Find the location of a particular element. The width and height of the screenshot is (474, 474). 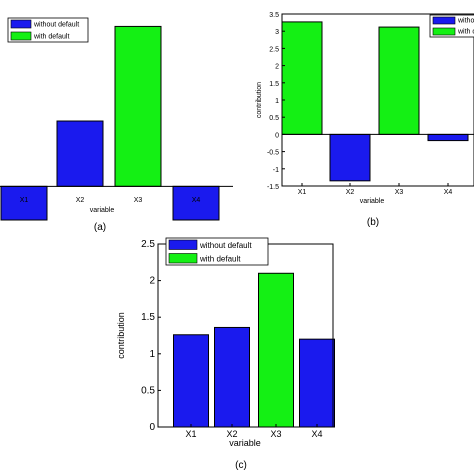

y-tick-label: -1 is located at coordinates (276, 170).